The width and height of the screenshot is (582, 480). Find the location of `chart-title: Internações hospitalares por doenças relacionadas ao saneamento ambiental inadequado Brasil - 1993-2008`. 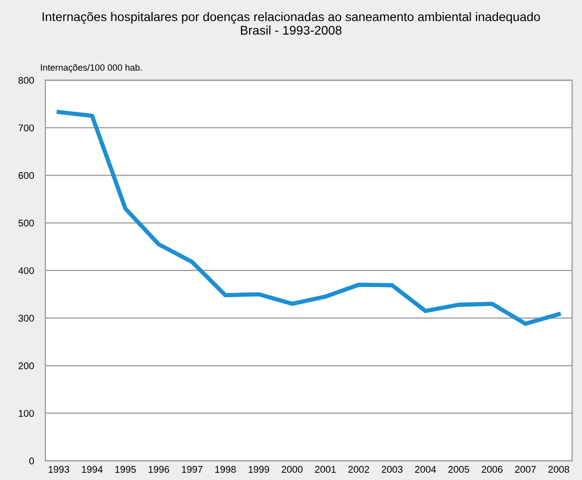

chart-title: Internações hospitalares por doenças relacionadas ao saneamento ambiental inadequado Brasil - 1993-2008 is located at coordinates (291, 23).